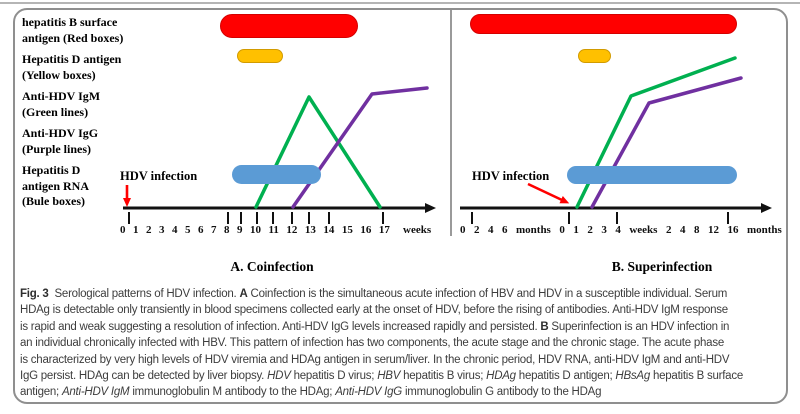 The width and height of the screenshot is (800, 414). I want to click on top-rule, so click(400, 3).